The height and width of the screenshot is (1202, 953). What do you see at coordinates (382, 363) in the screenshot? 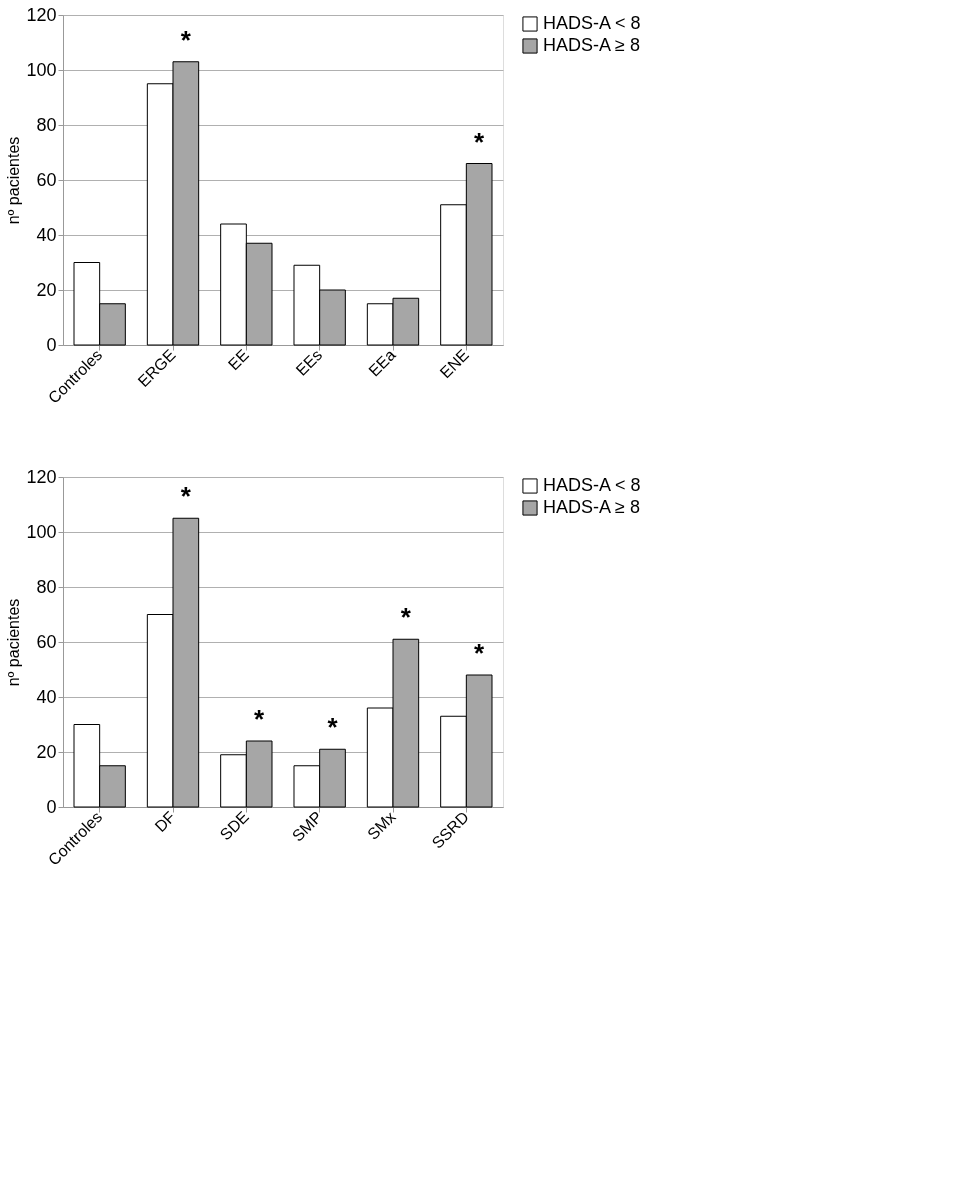
I see `x-tick-label: EEa` at bounding box center [382, 363].